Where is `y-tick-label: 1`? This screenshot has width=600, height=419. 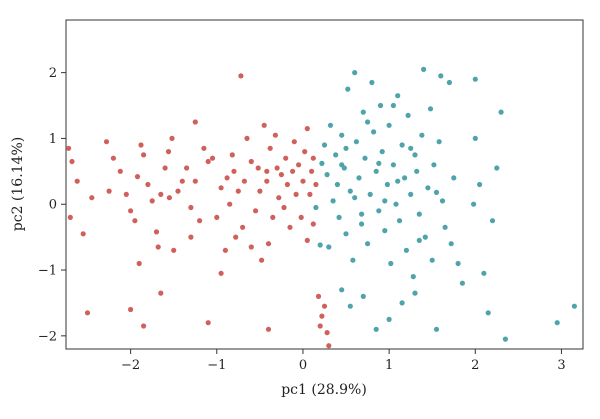 y-tick-label: 1 is located at coordinates (53, 139).